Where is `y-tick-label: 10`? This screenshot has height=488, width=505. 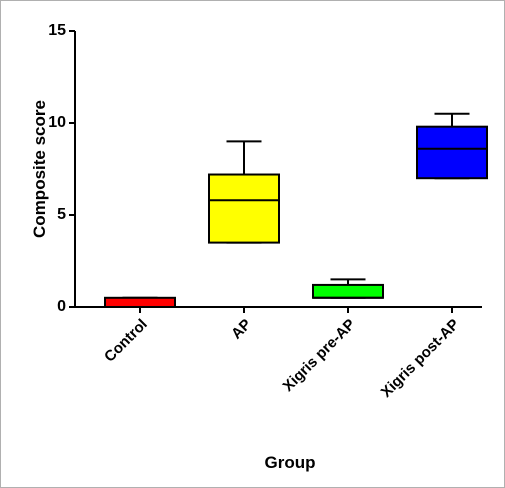 y-tick-label: 10 is located at coordinates (57, 122).